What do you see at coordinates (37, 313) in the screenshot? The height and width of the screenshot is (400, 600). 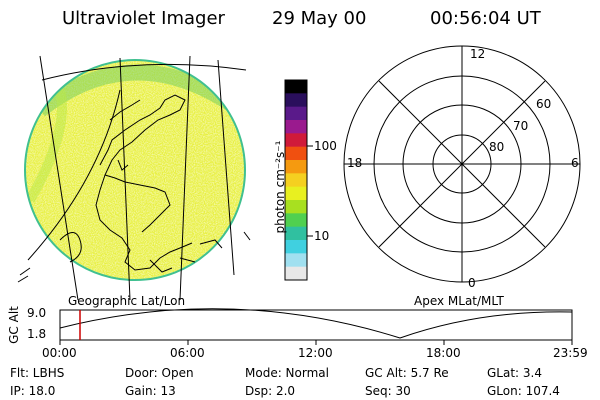 I see `alt-ytick-9: 9.0` at bounding box center [37, 313].